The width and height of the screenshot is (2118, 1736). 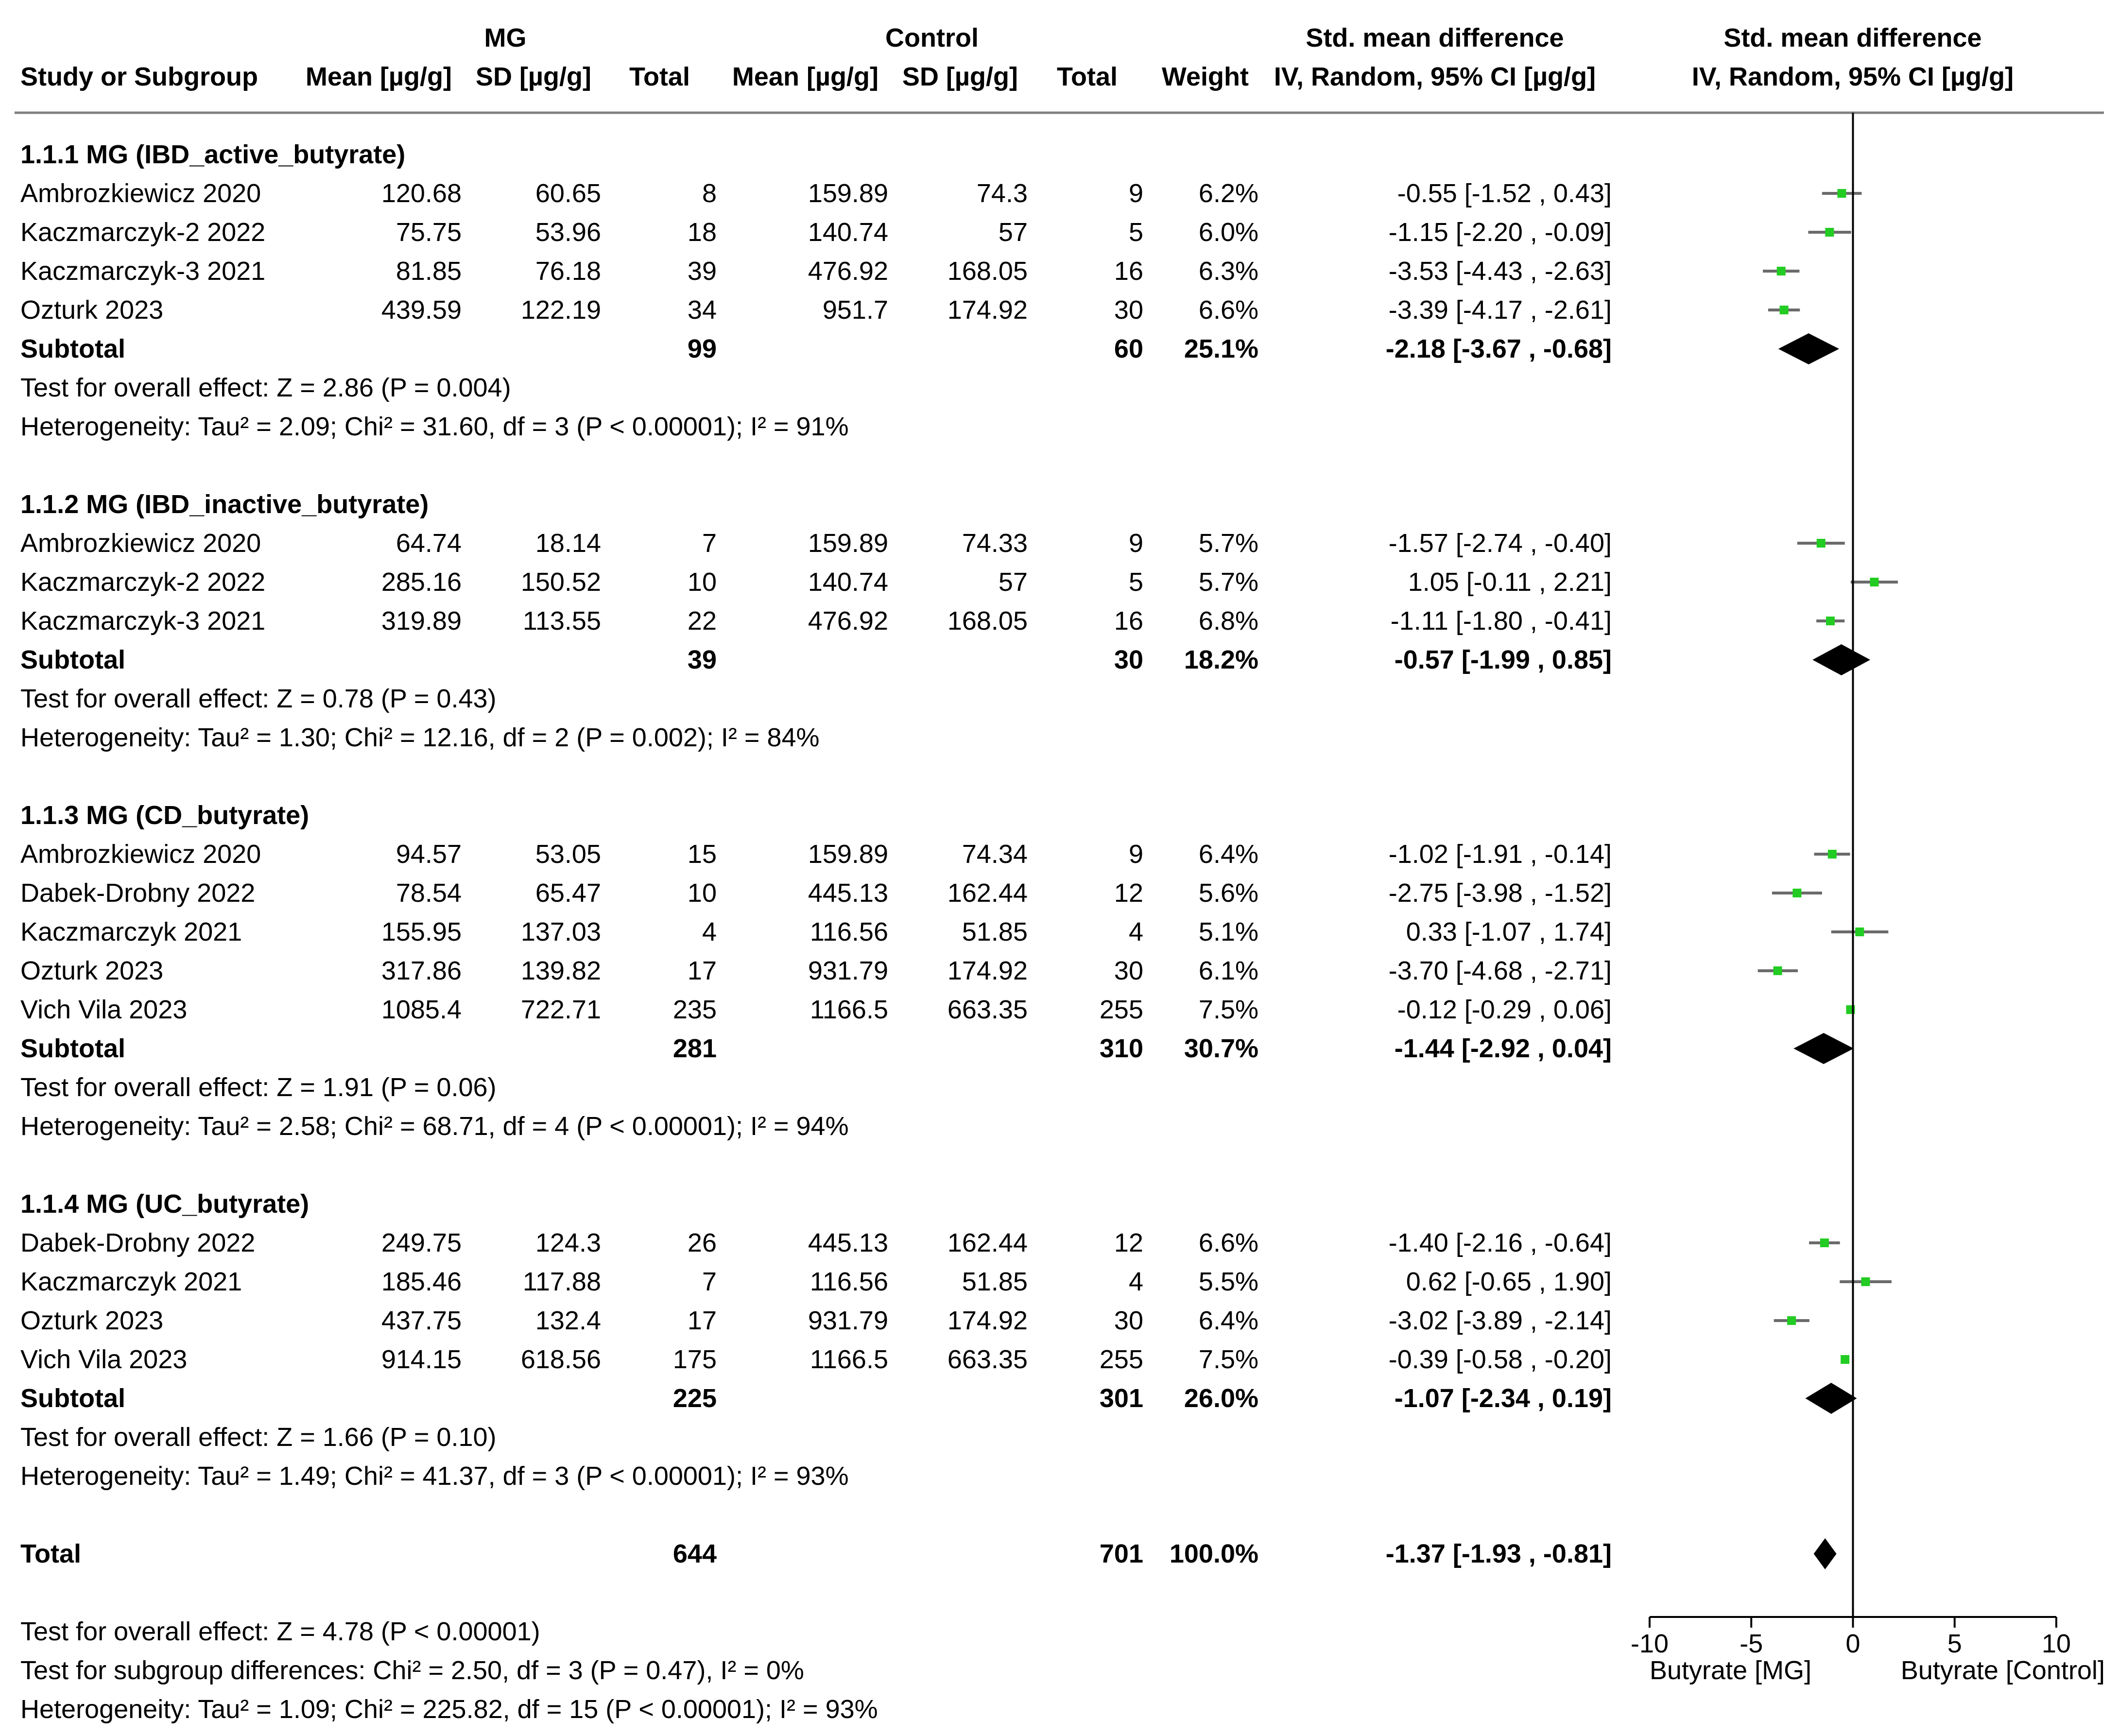 What do you see at coordinates (1435, 76) in the screenshot?
I see `effect-header-method: IV, Random, 95% CI [µg/g]` at bounding box center [1435, 76].